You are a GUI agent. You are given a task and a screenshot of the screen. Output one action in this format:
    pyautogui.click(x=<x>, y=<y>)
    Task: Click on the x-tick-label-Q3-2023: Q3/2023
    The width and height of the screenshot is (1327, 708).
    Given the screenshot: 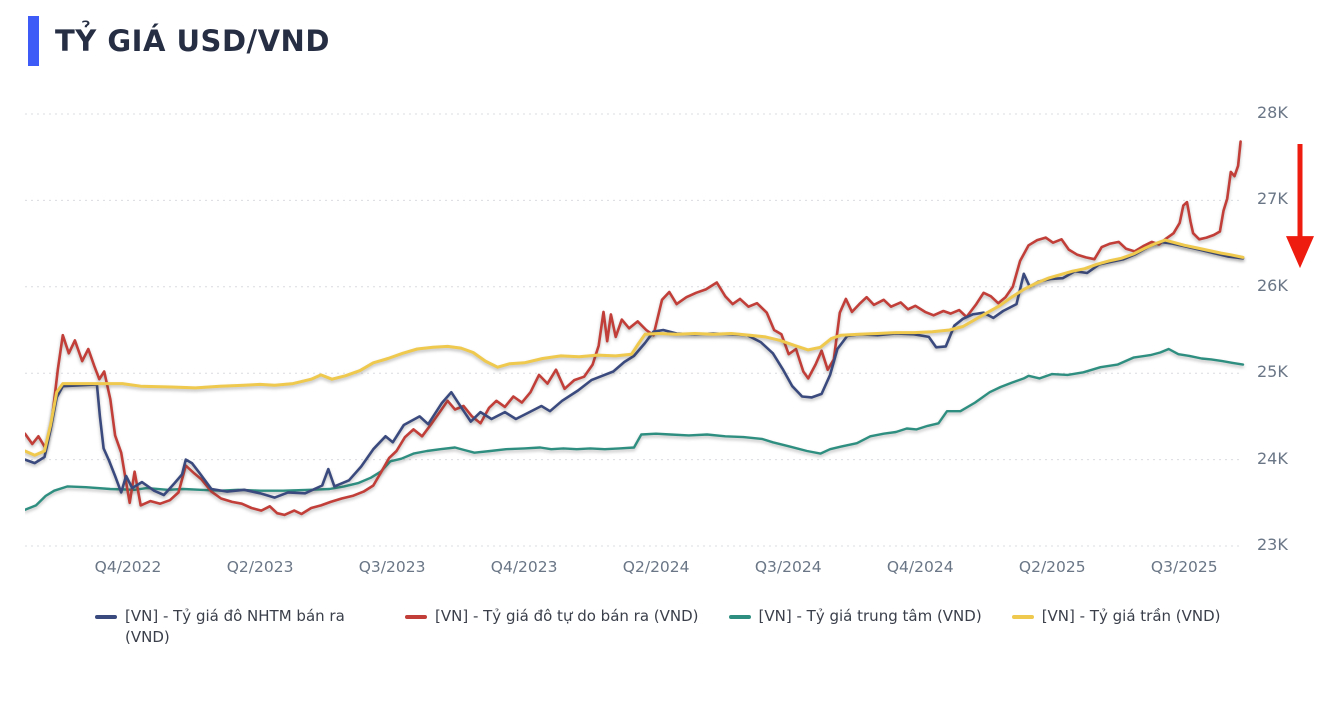 What is the action you would take?
    pyautogui.click(x=392, y=567)
    